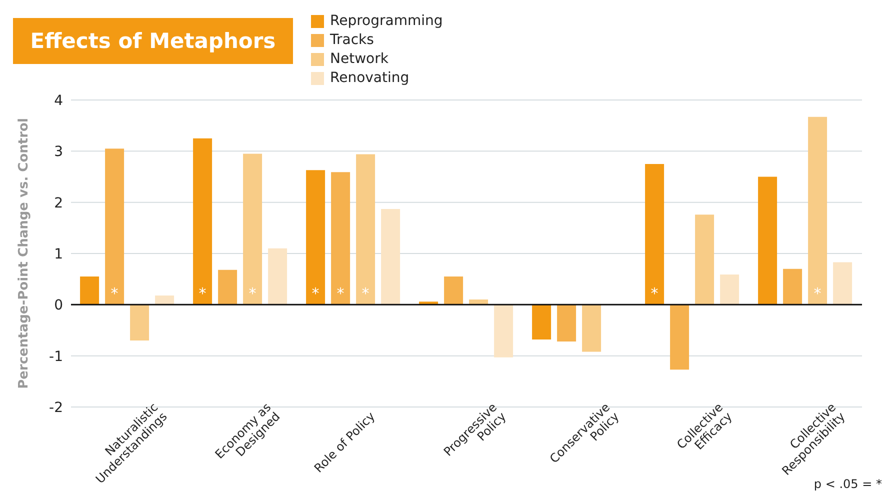  Describe the element at coordinates (386, 21) in the screenshot. I see `legend-label: Reprogramming` at that location.